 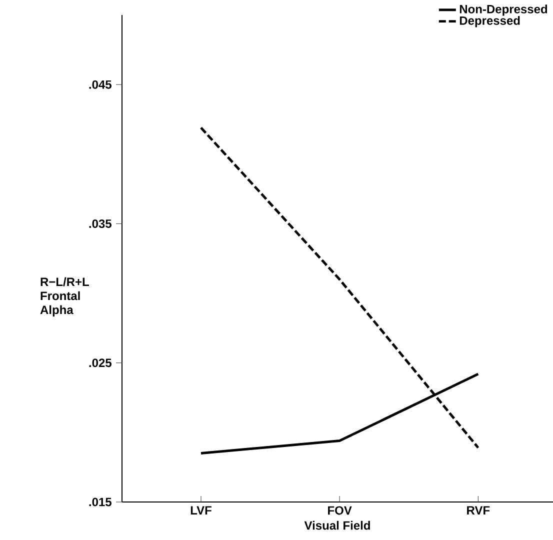 I want to click on y-tick-label: .025, so click(x=100, y=363).